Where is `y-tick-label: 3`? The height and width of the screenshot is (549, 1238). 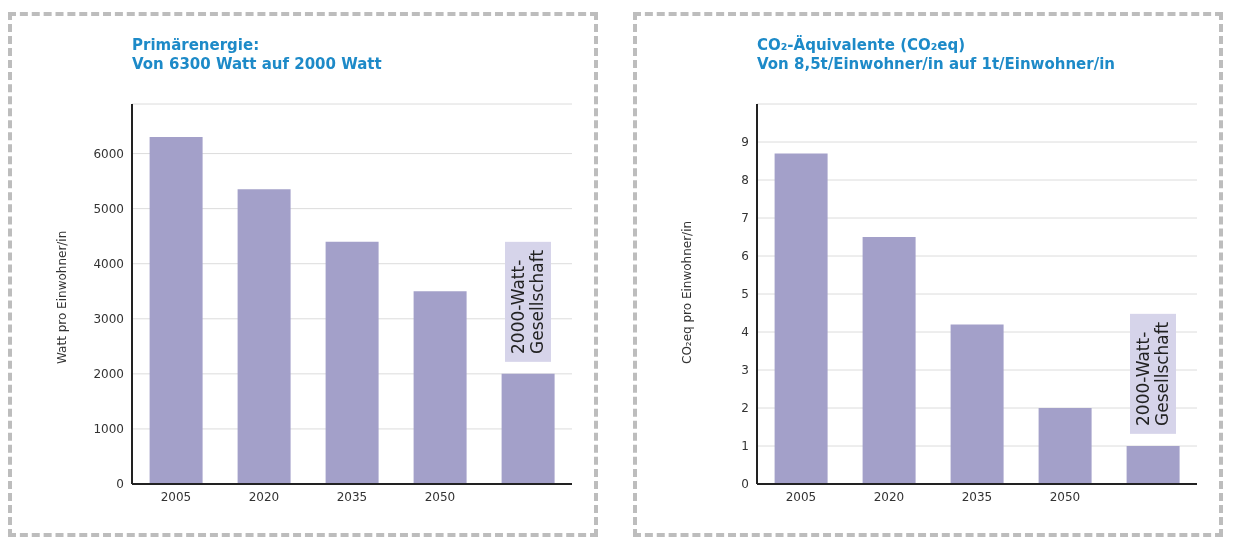 y-tick-label: 3 is located at coordinates (745, 370).